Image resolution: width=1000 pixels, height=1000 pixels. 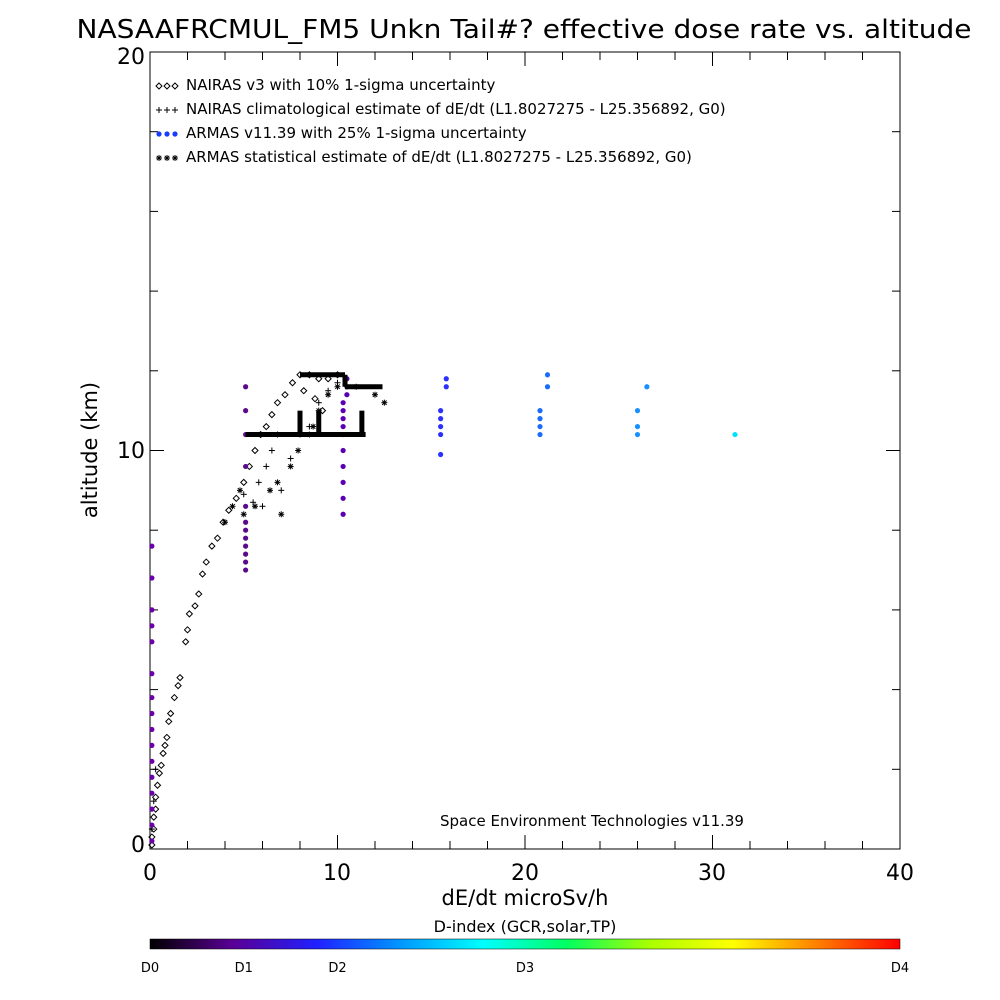 I want to click on colorbar-title: D-index (GCR,solar,TP), so click(x=525, y=926).